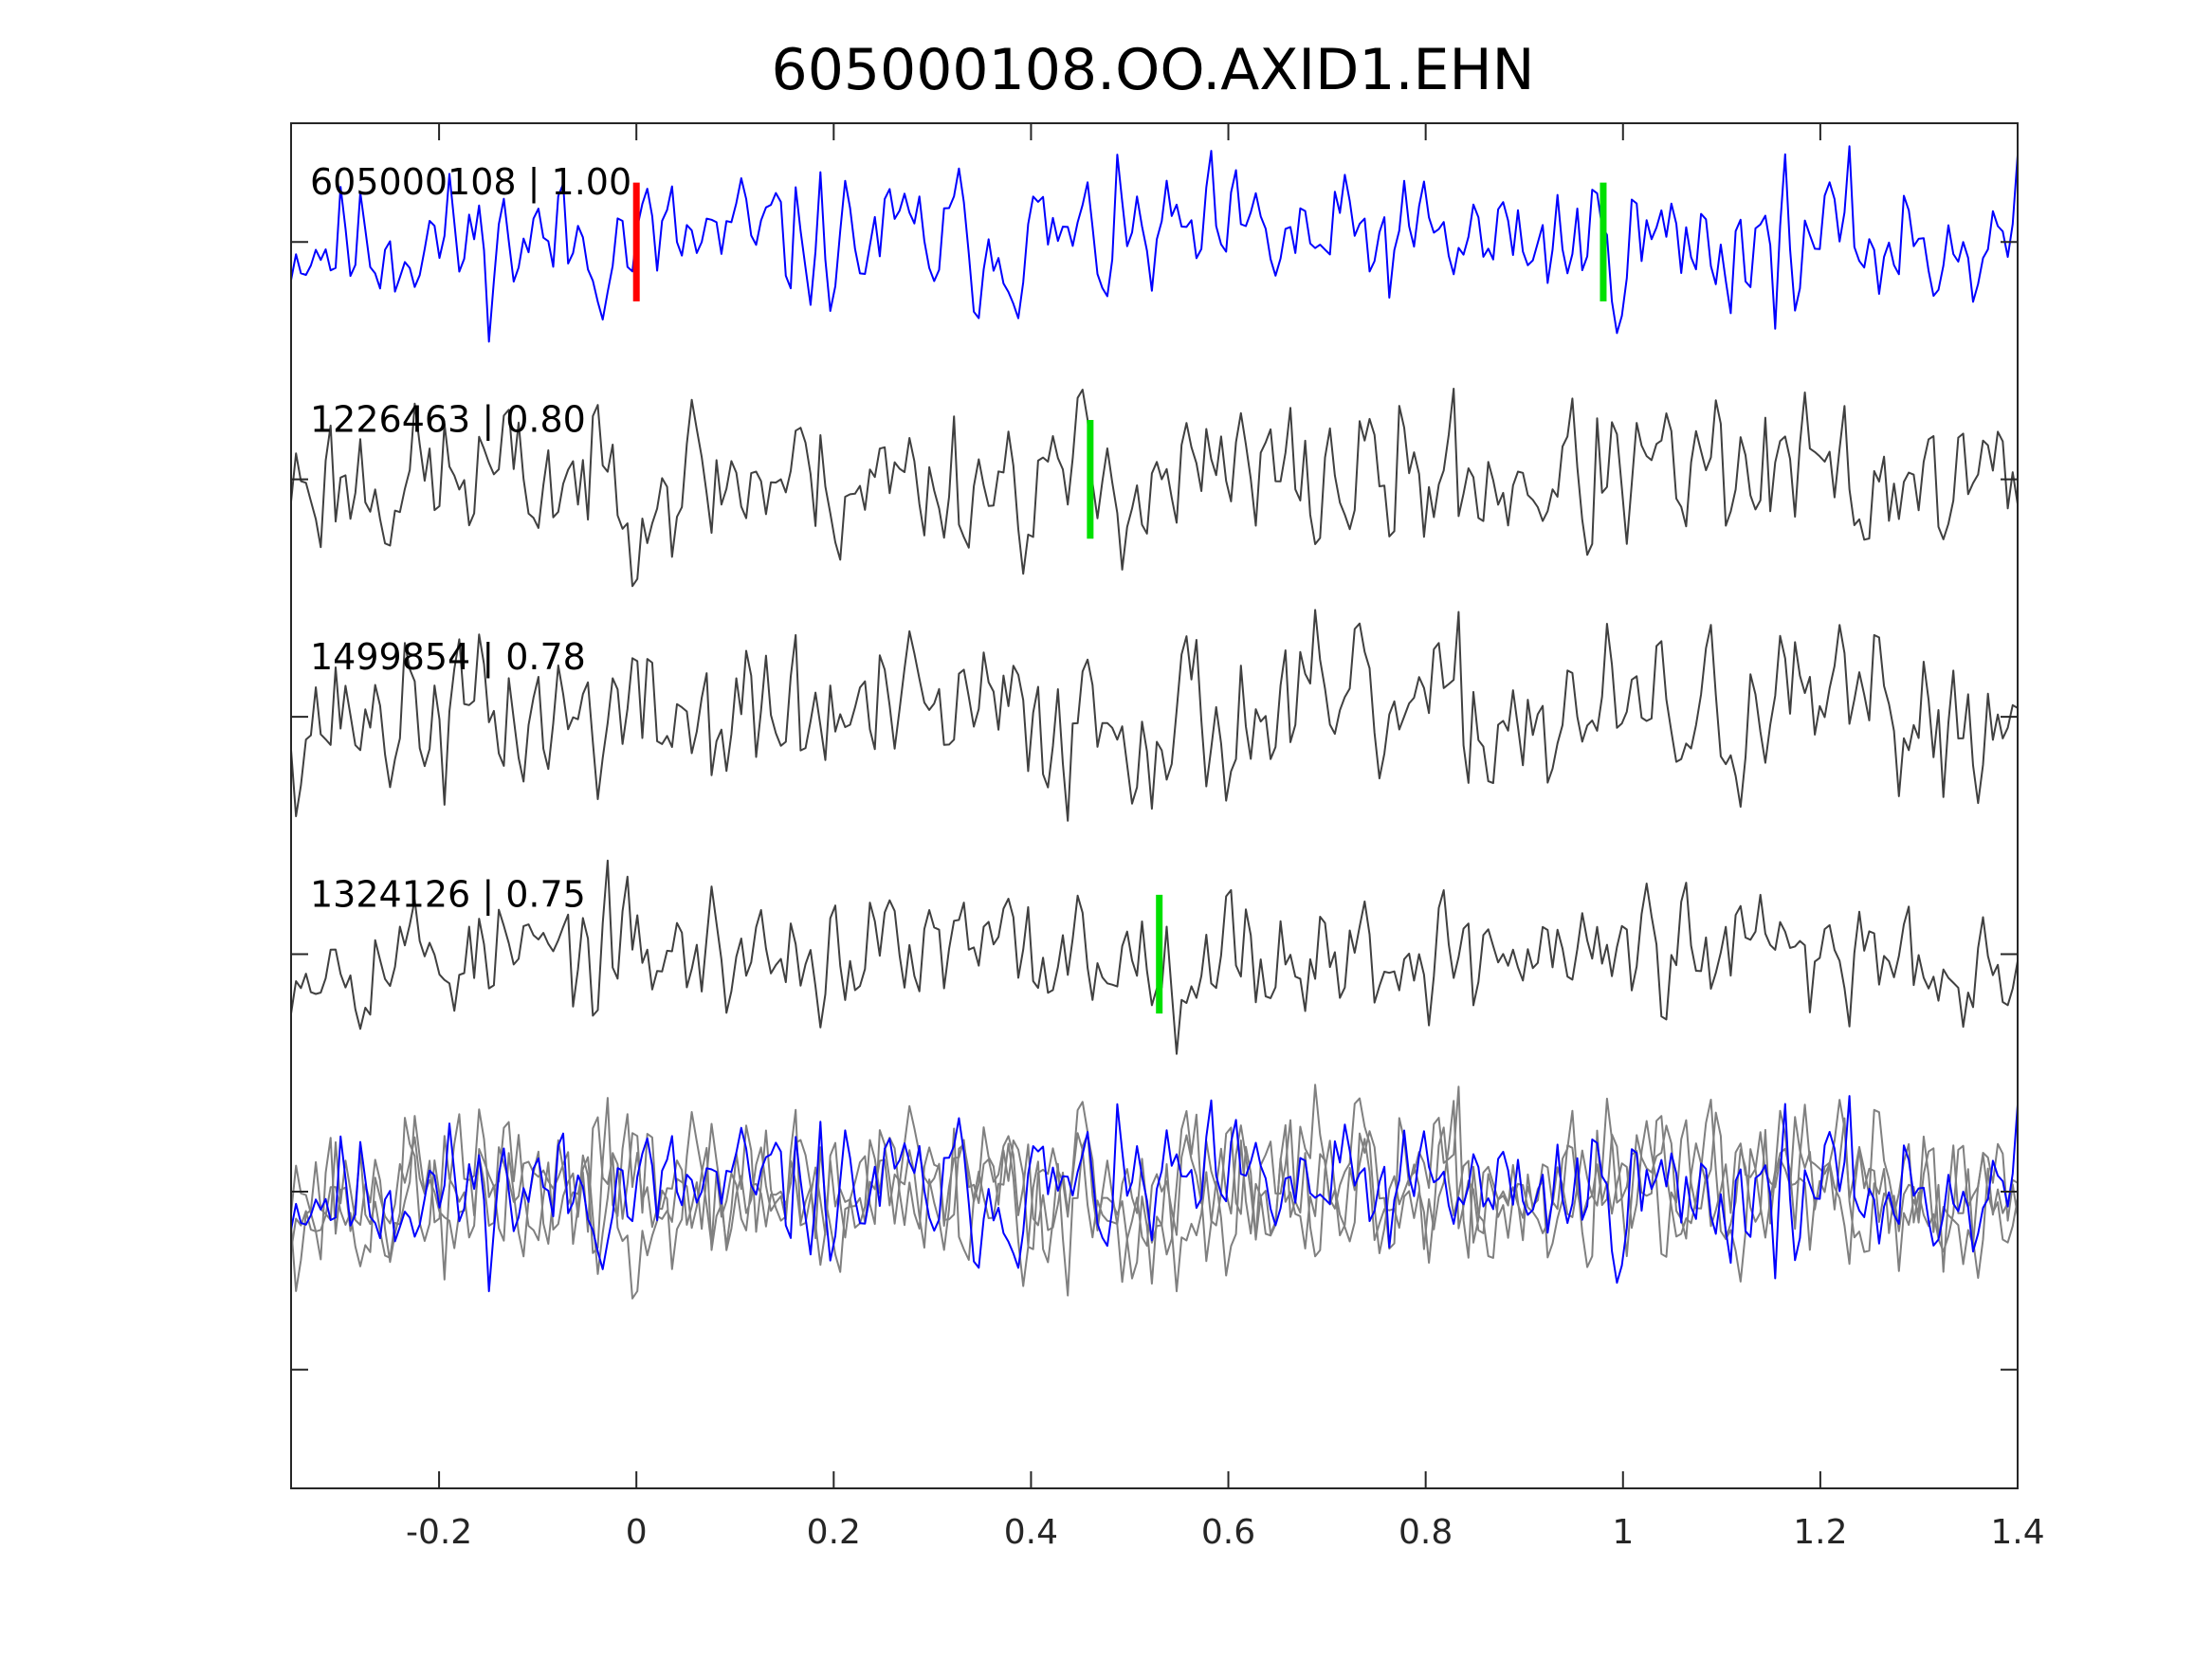 Image resolution: width=2212 pixels, height=1659 pixels. Describe the element at coordinates (1153, 70) in the screenshot. I see `chart-title: 605000108.OO.AXID1.EHN` at that location.